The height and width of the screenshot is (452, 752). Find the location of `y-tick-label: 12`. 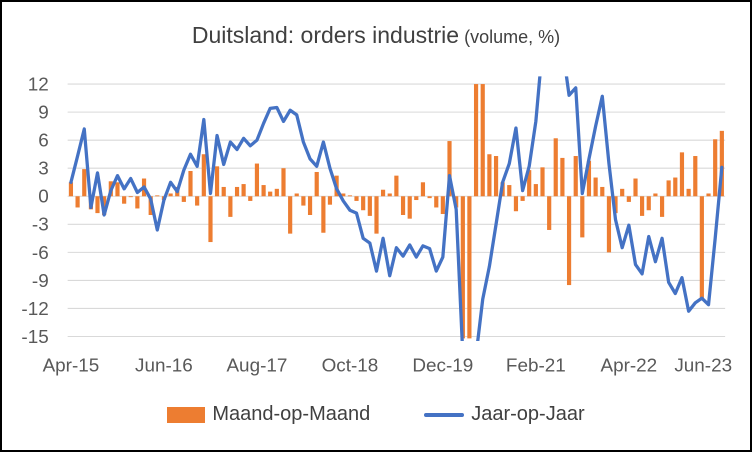

y-tick-label: 12 is located at coordinates (38, 84).